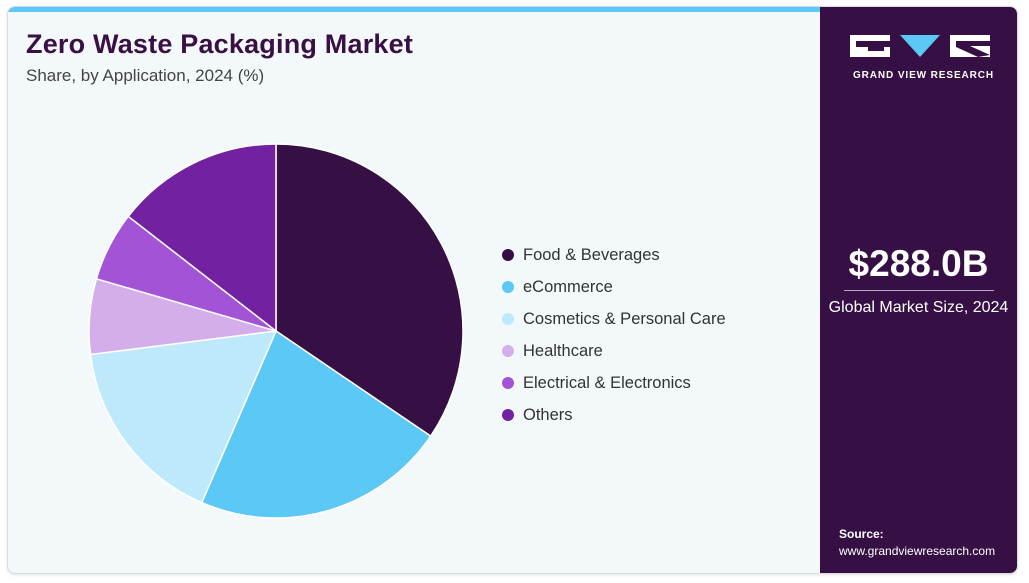 This screenshot has height=583, width=1029. Describe the element at coordinates (563, 350) in the screenshot. I see `legend-label: Healthcare` at that location.